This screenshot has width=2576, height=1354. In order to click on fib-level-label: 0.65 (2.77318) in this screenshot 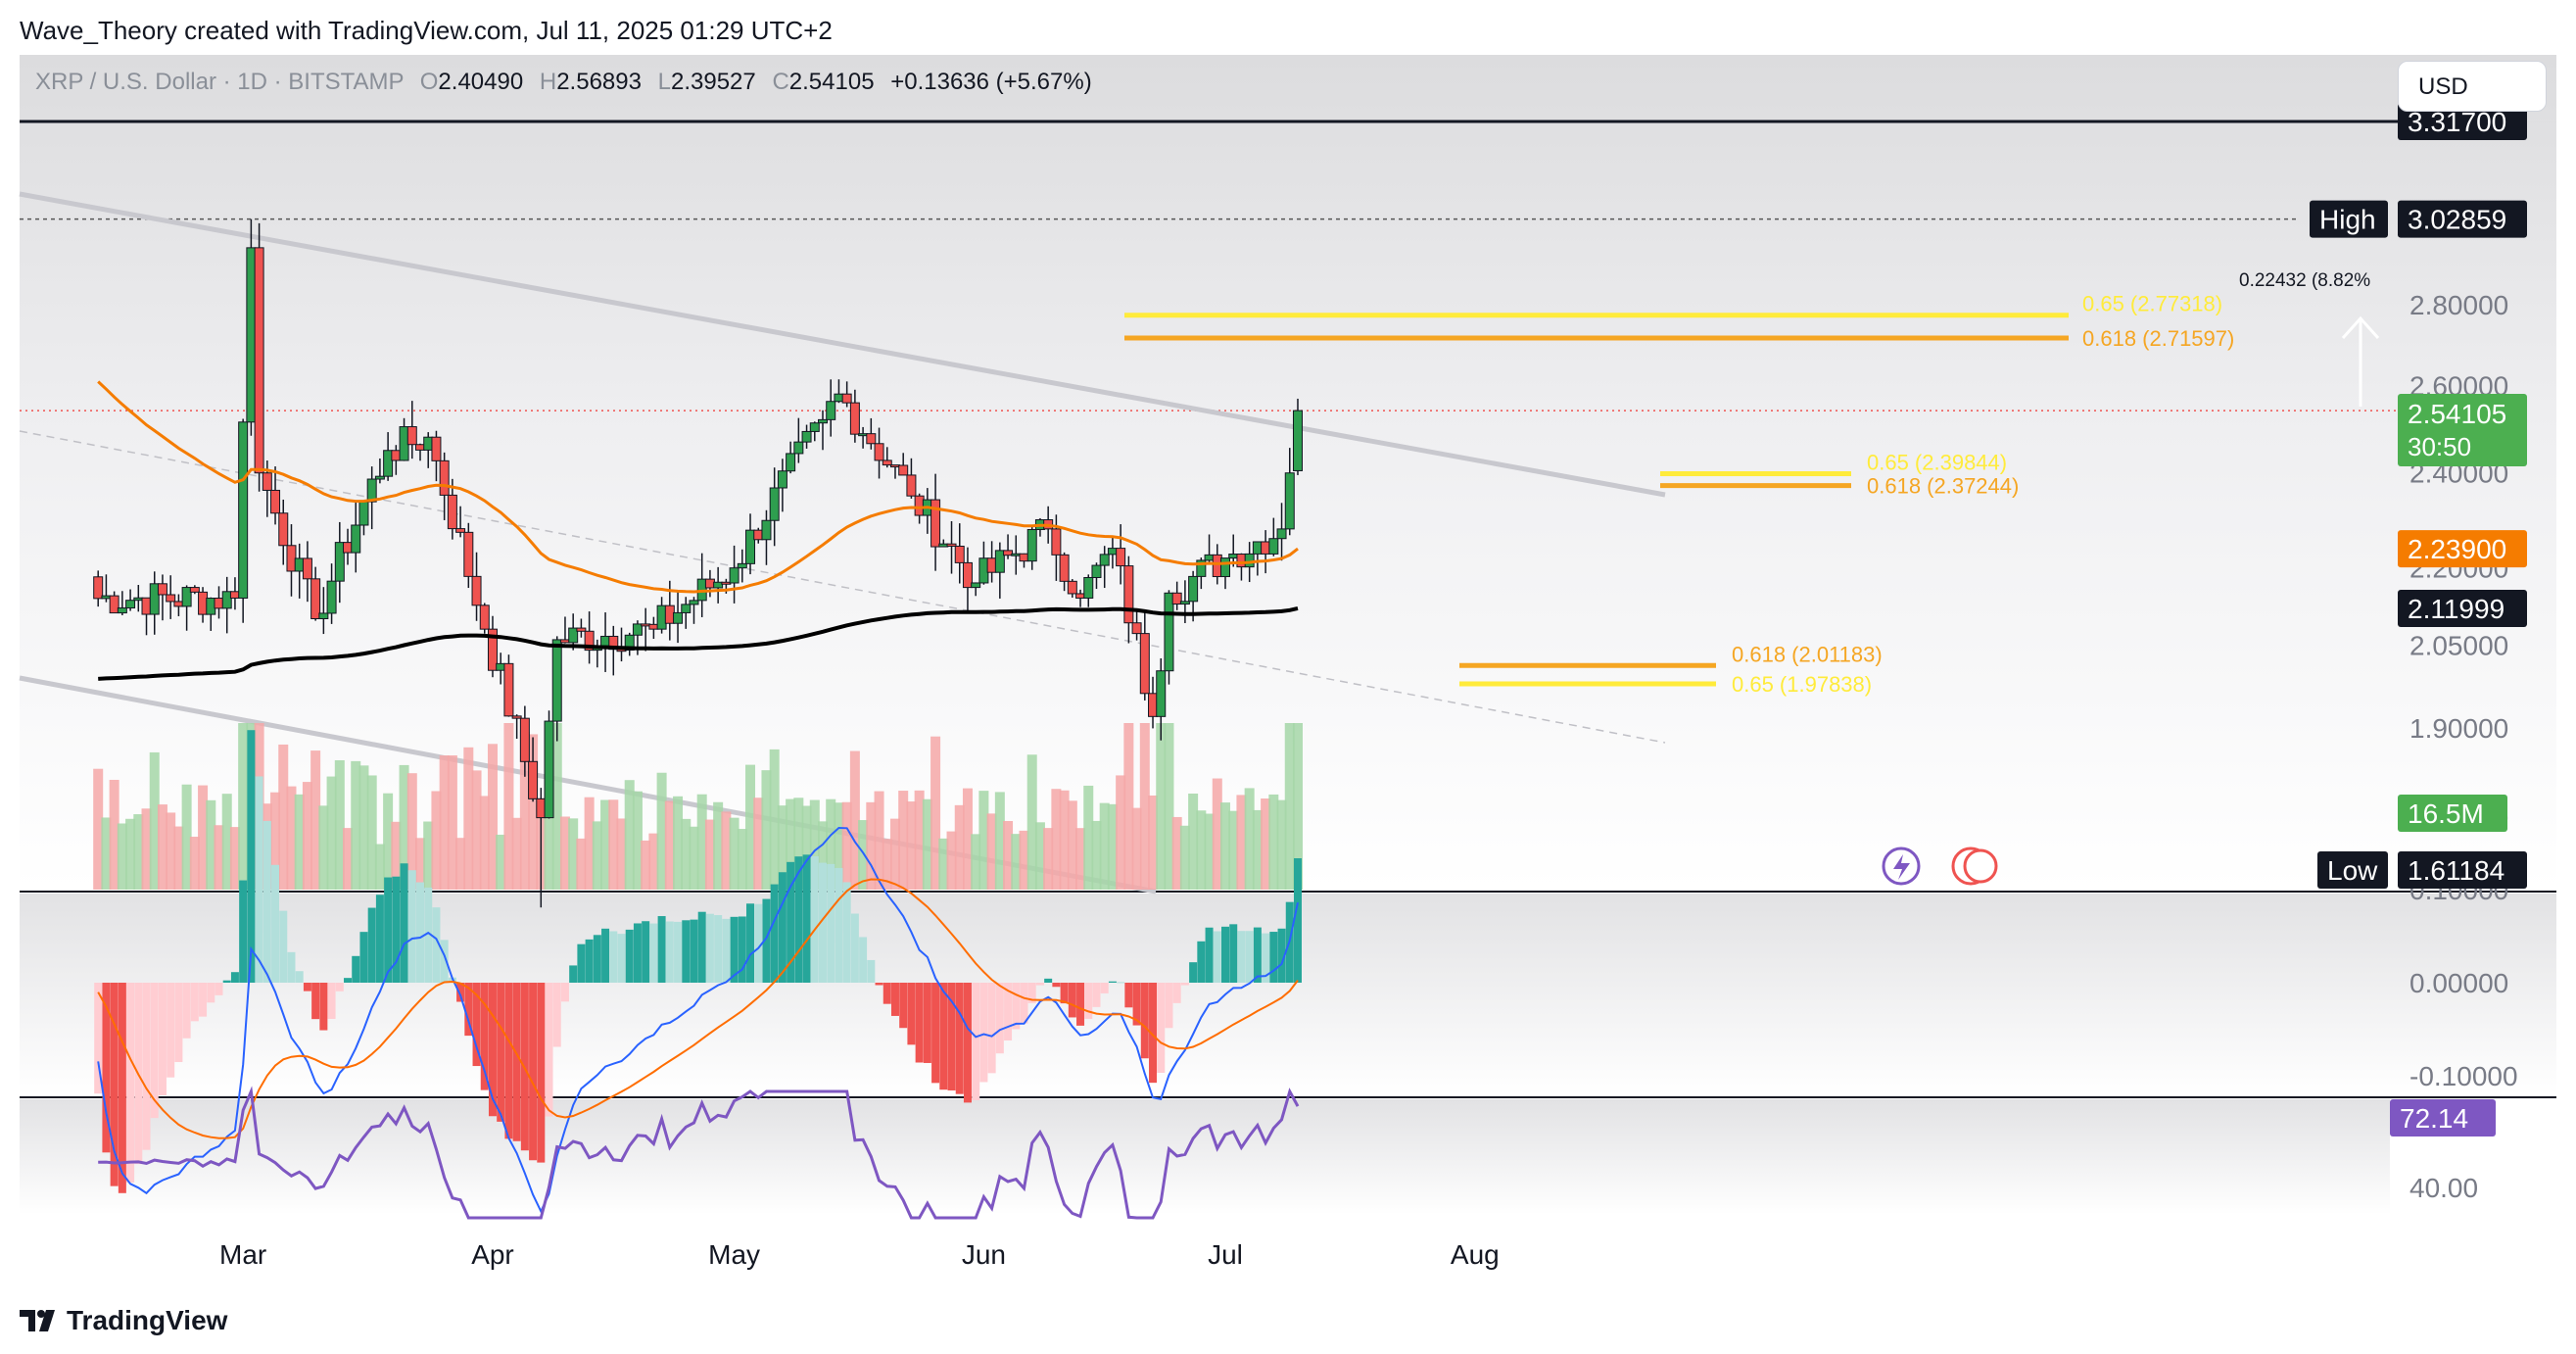, I will do `click(2152, 304)`.